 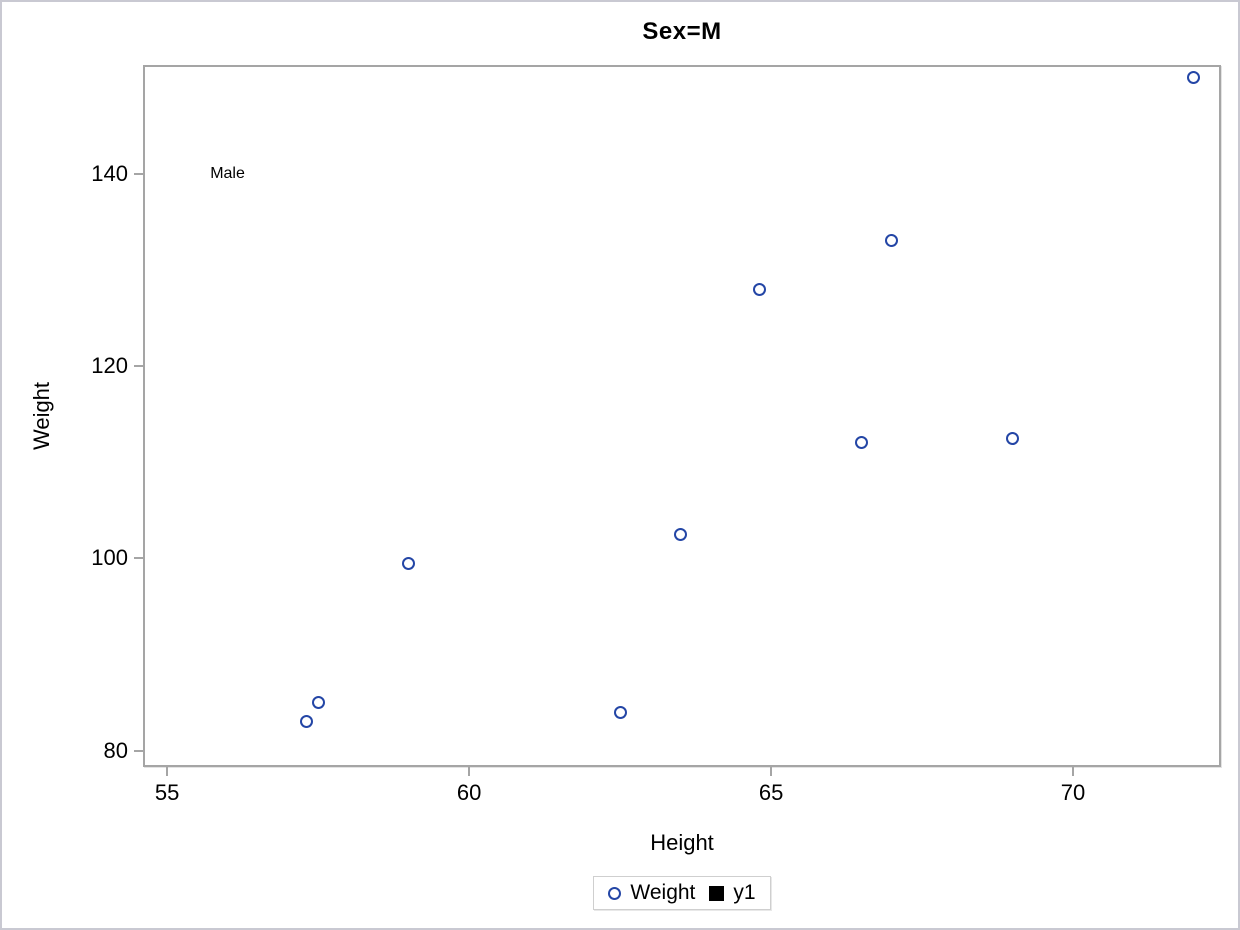 What do you see at coordinates (771, 792) in the screenshot?
I see `x-tick-label: 65` at bounding box center [771, 792].